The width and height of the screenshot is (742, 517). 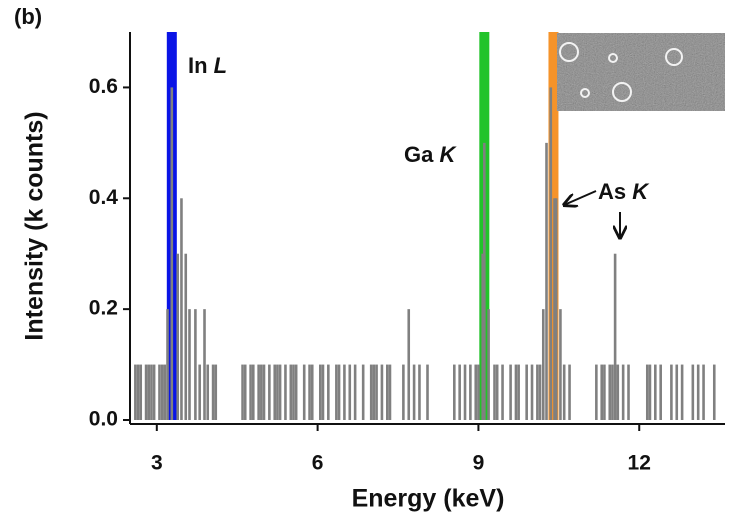 I want to click on inset-noise, so click(x=641, y=72).